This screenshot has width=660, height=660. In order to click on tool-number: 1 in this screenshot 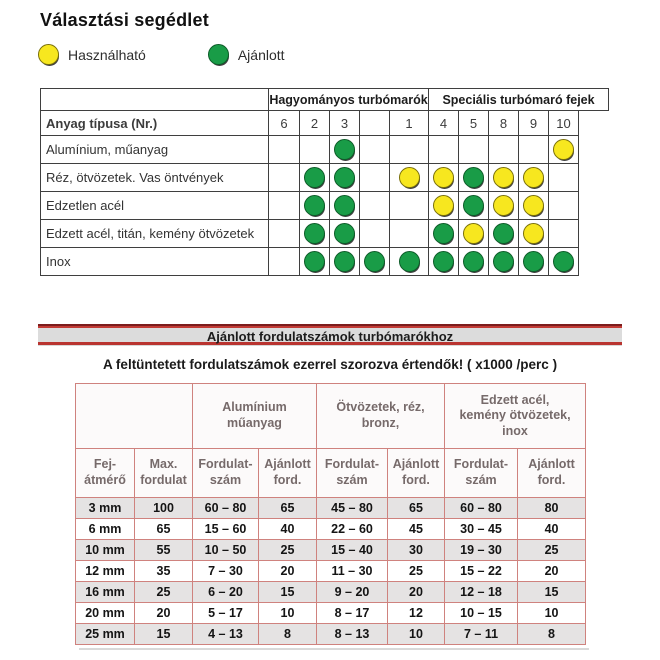, I will do `click(409, 123)`.